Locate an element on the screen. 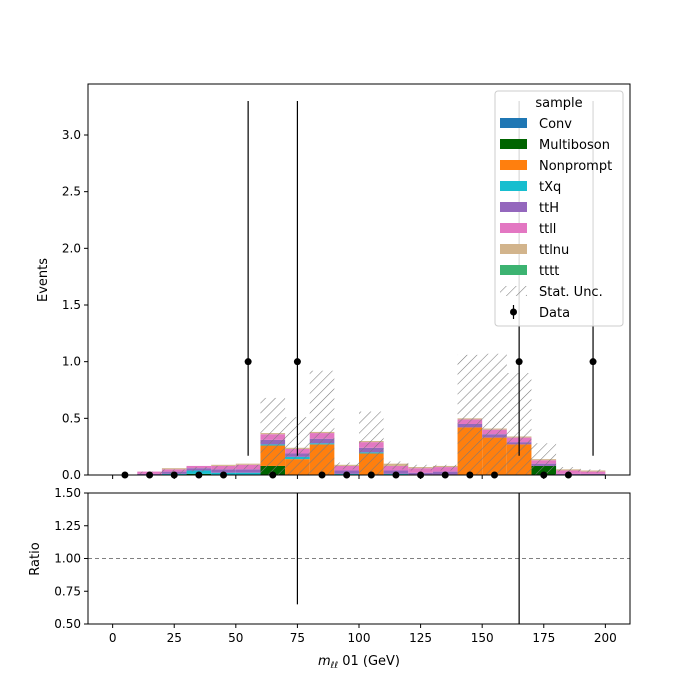 This screenshot has height=700, width=700. stat-uncertainty-bands is located at coordinates (371, 414).